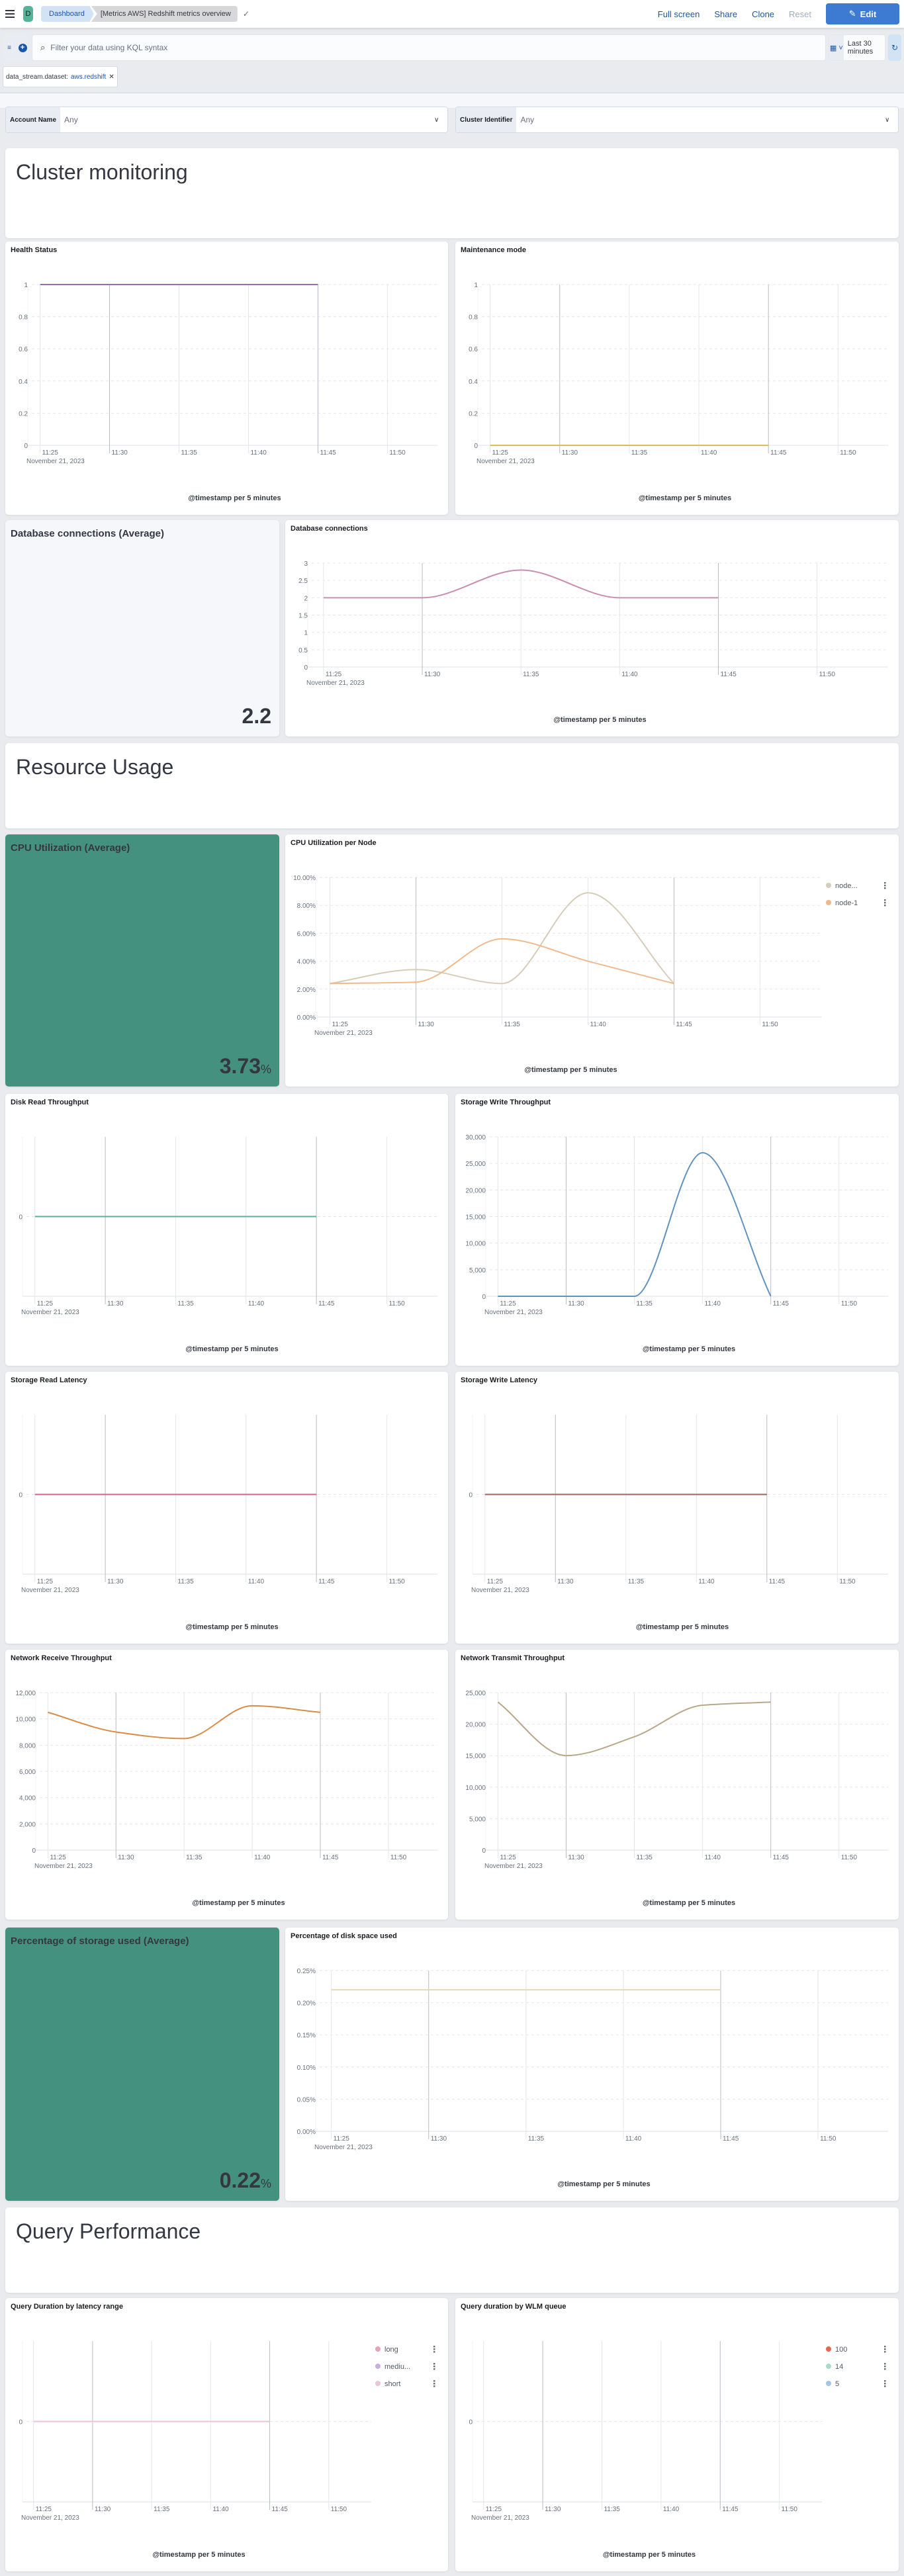 This screenshot has width=904, height=2576. What do you see at coordinates (306, 906) in the screenshot?
I see `y-tick-label: 8.00%` at bounding box center [306, 906].